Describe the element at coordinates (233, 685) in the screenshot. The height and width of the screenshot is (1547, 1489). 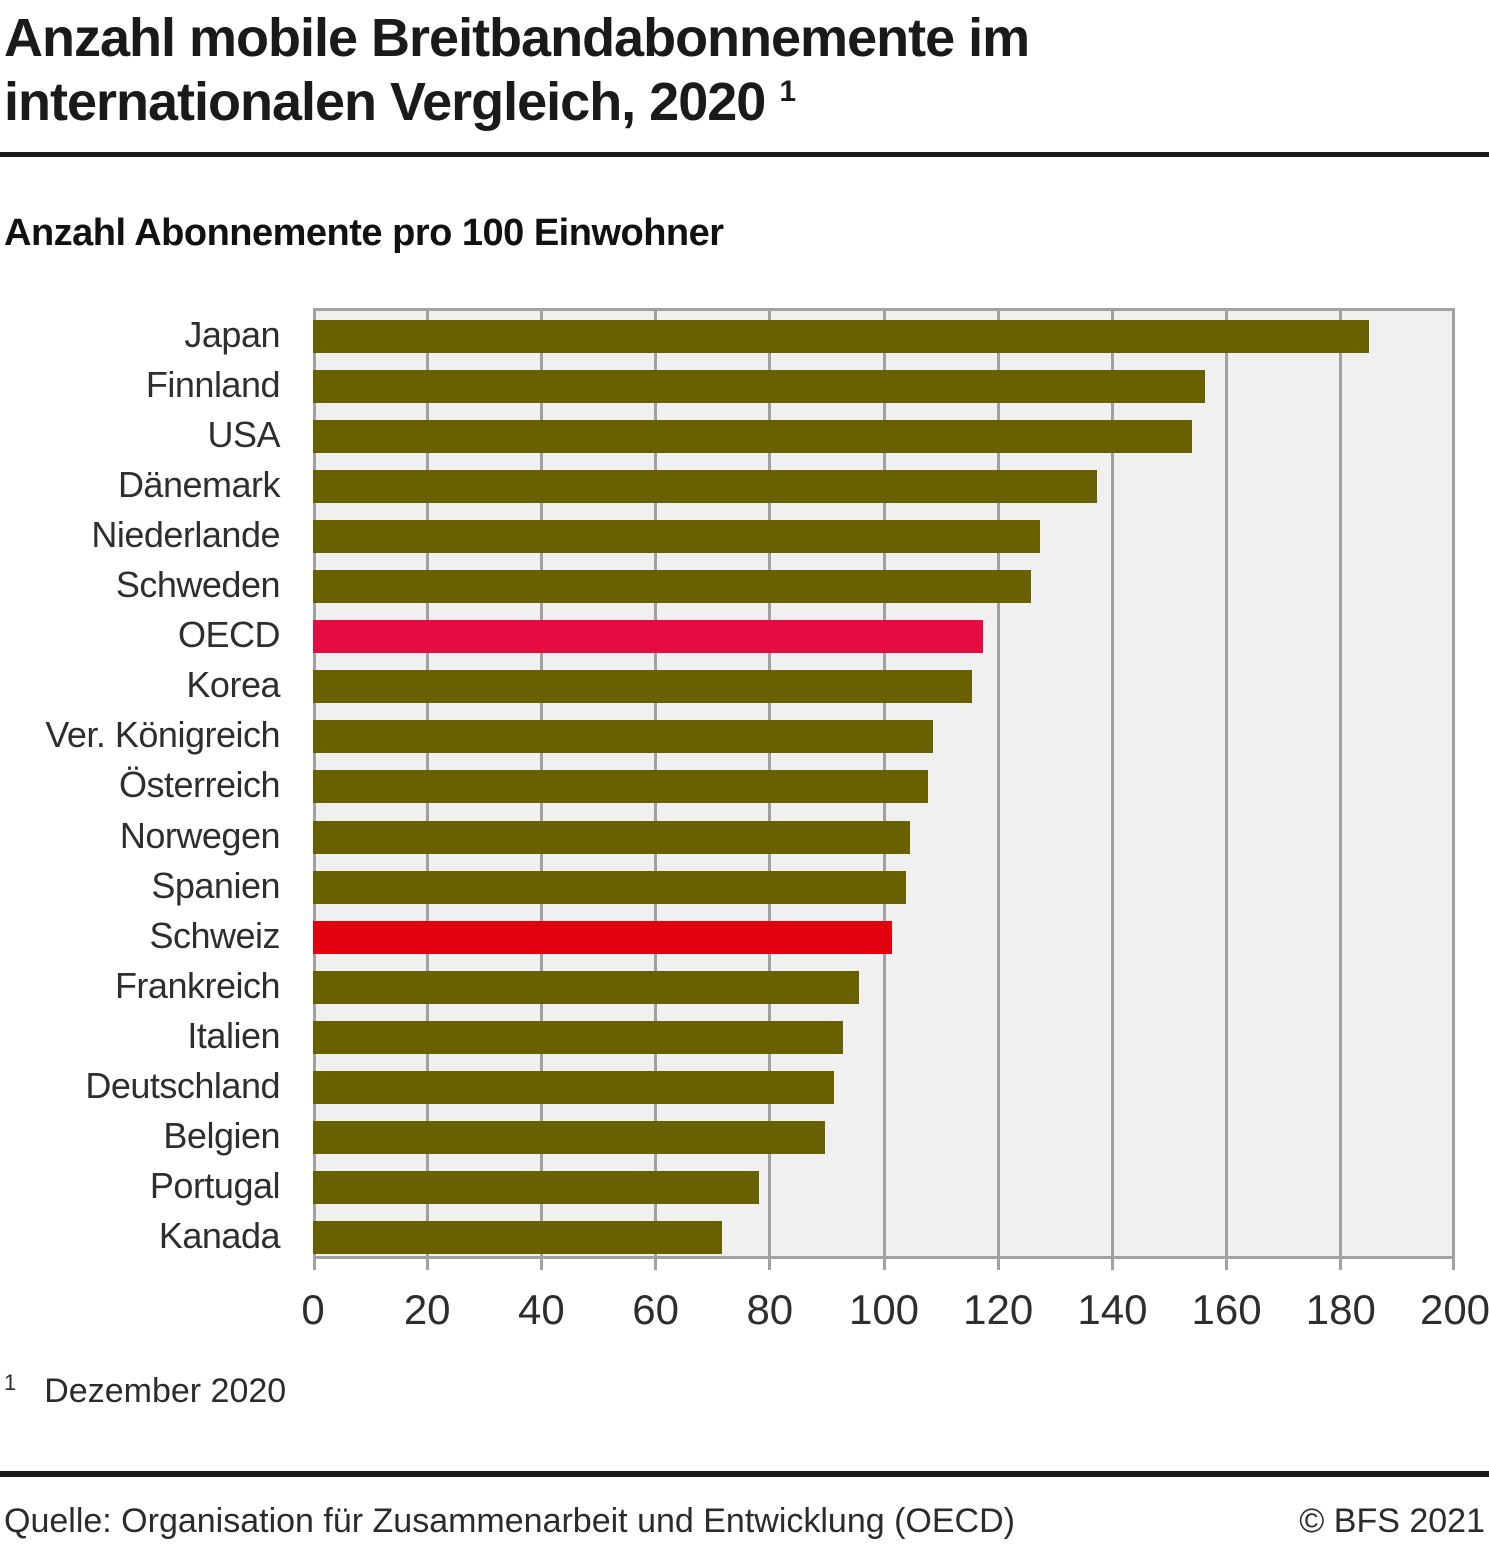
I see `category-label-korea: Korea` at that location.